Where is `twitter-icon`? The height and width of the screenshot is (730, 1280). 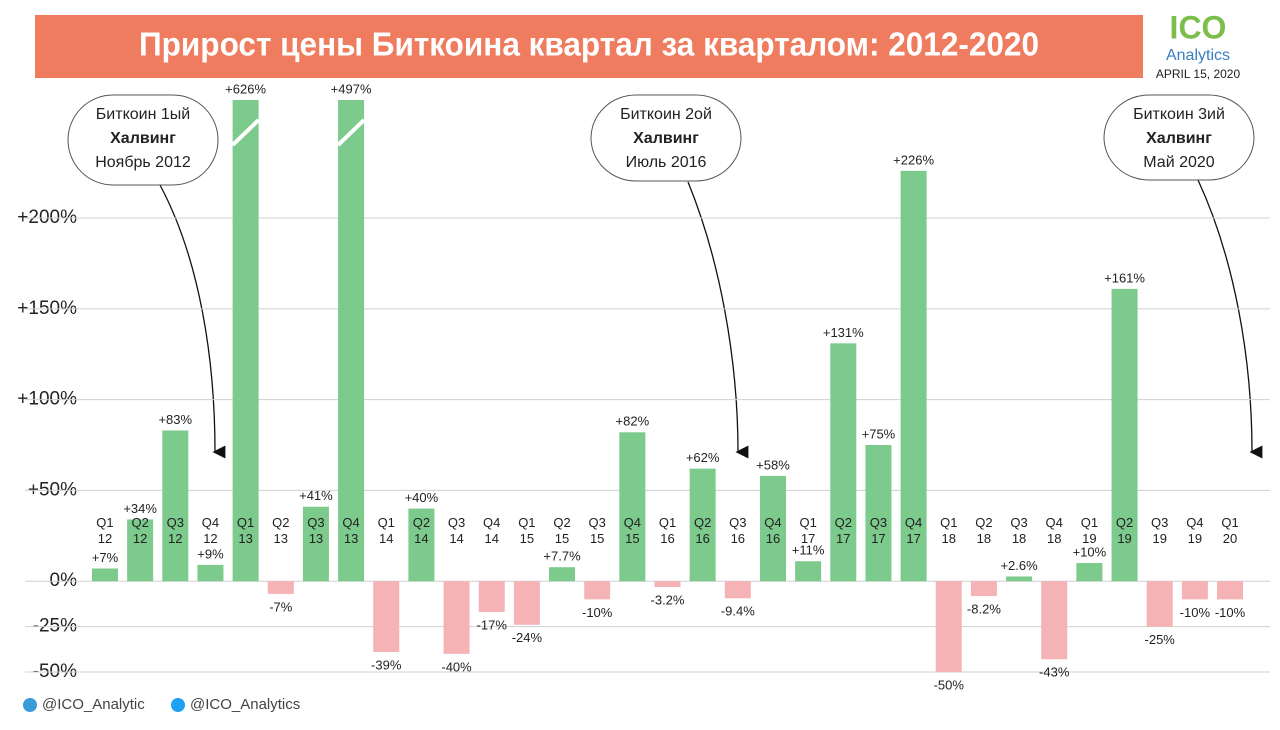
twitter-icon is located at coordinates (178, 705).